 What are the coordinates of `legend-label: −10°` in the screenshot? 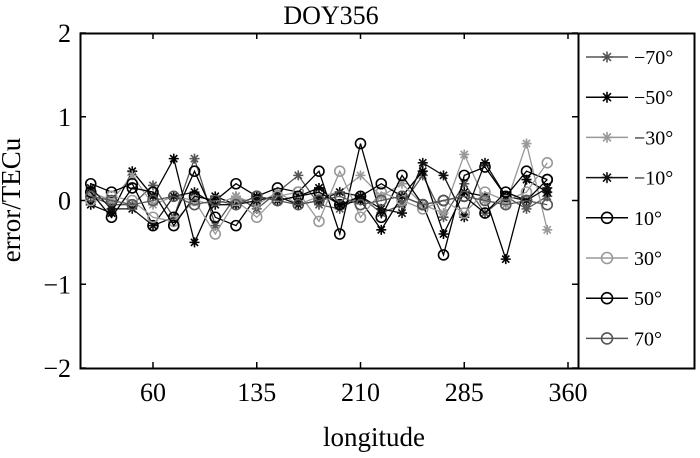 It's located at (653, 179).